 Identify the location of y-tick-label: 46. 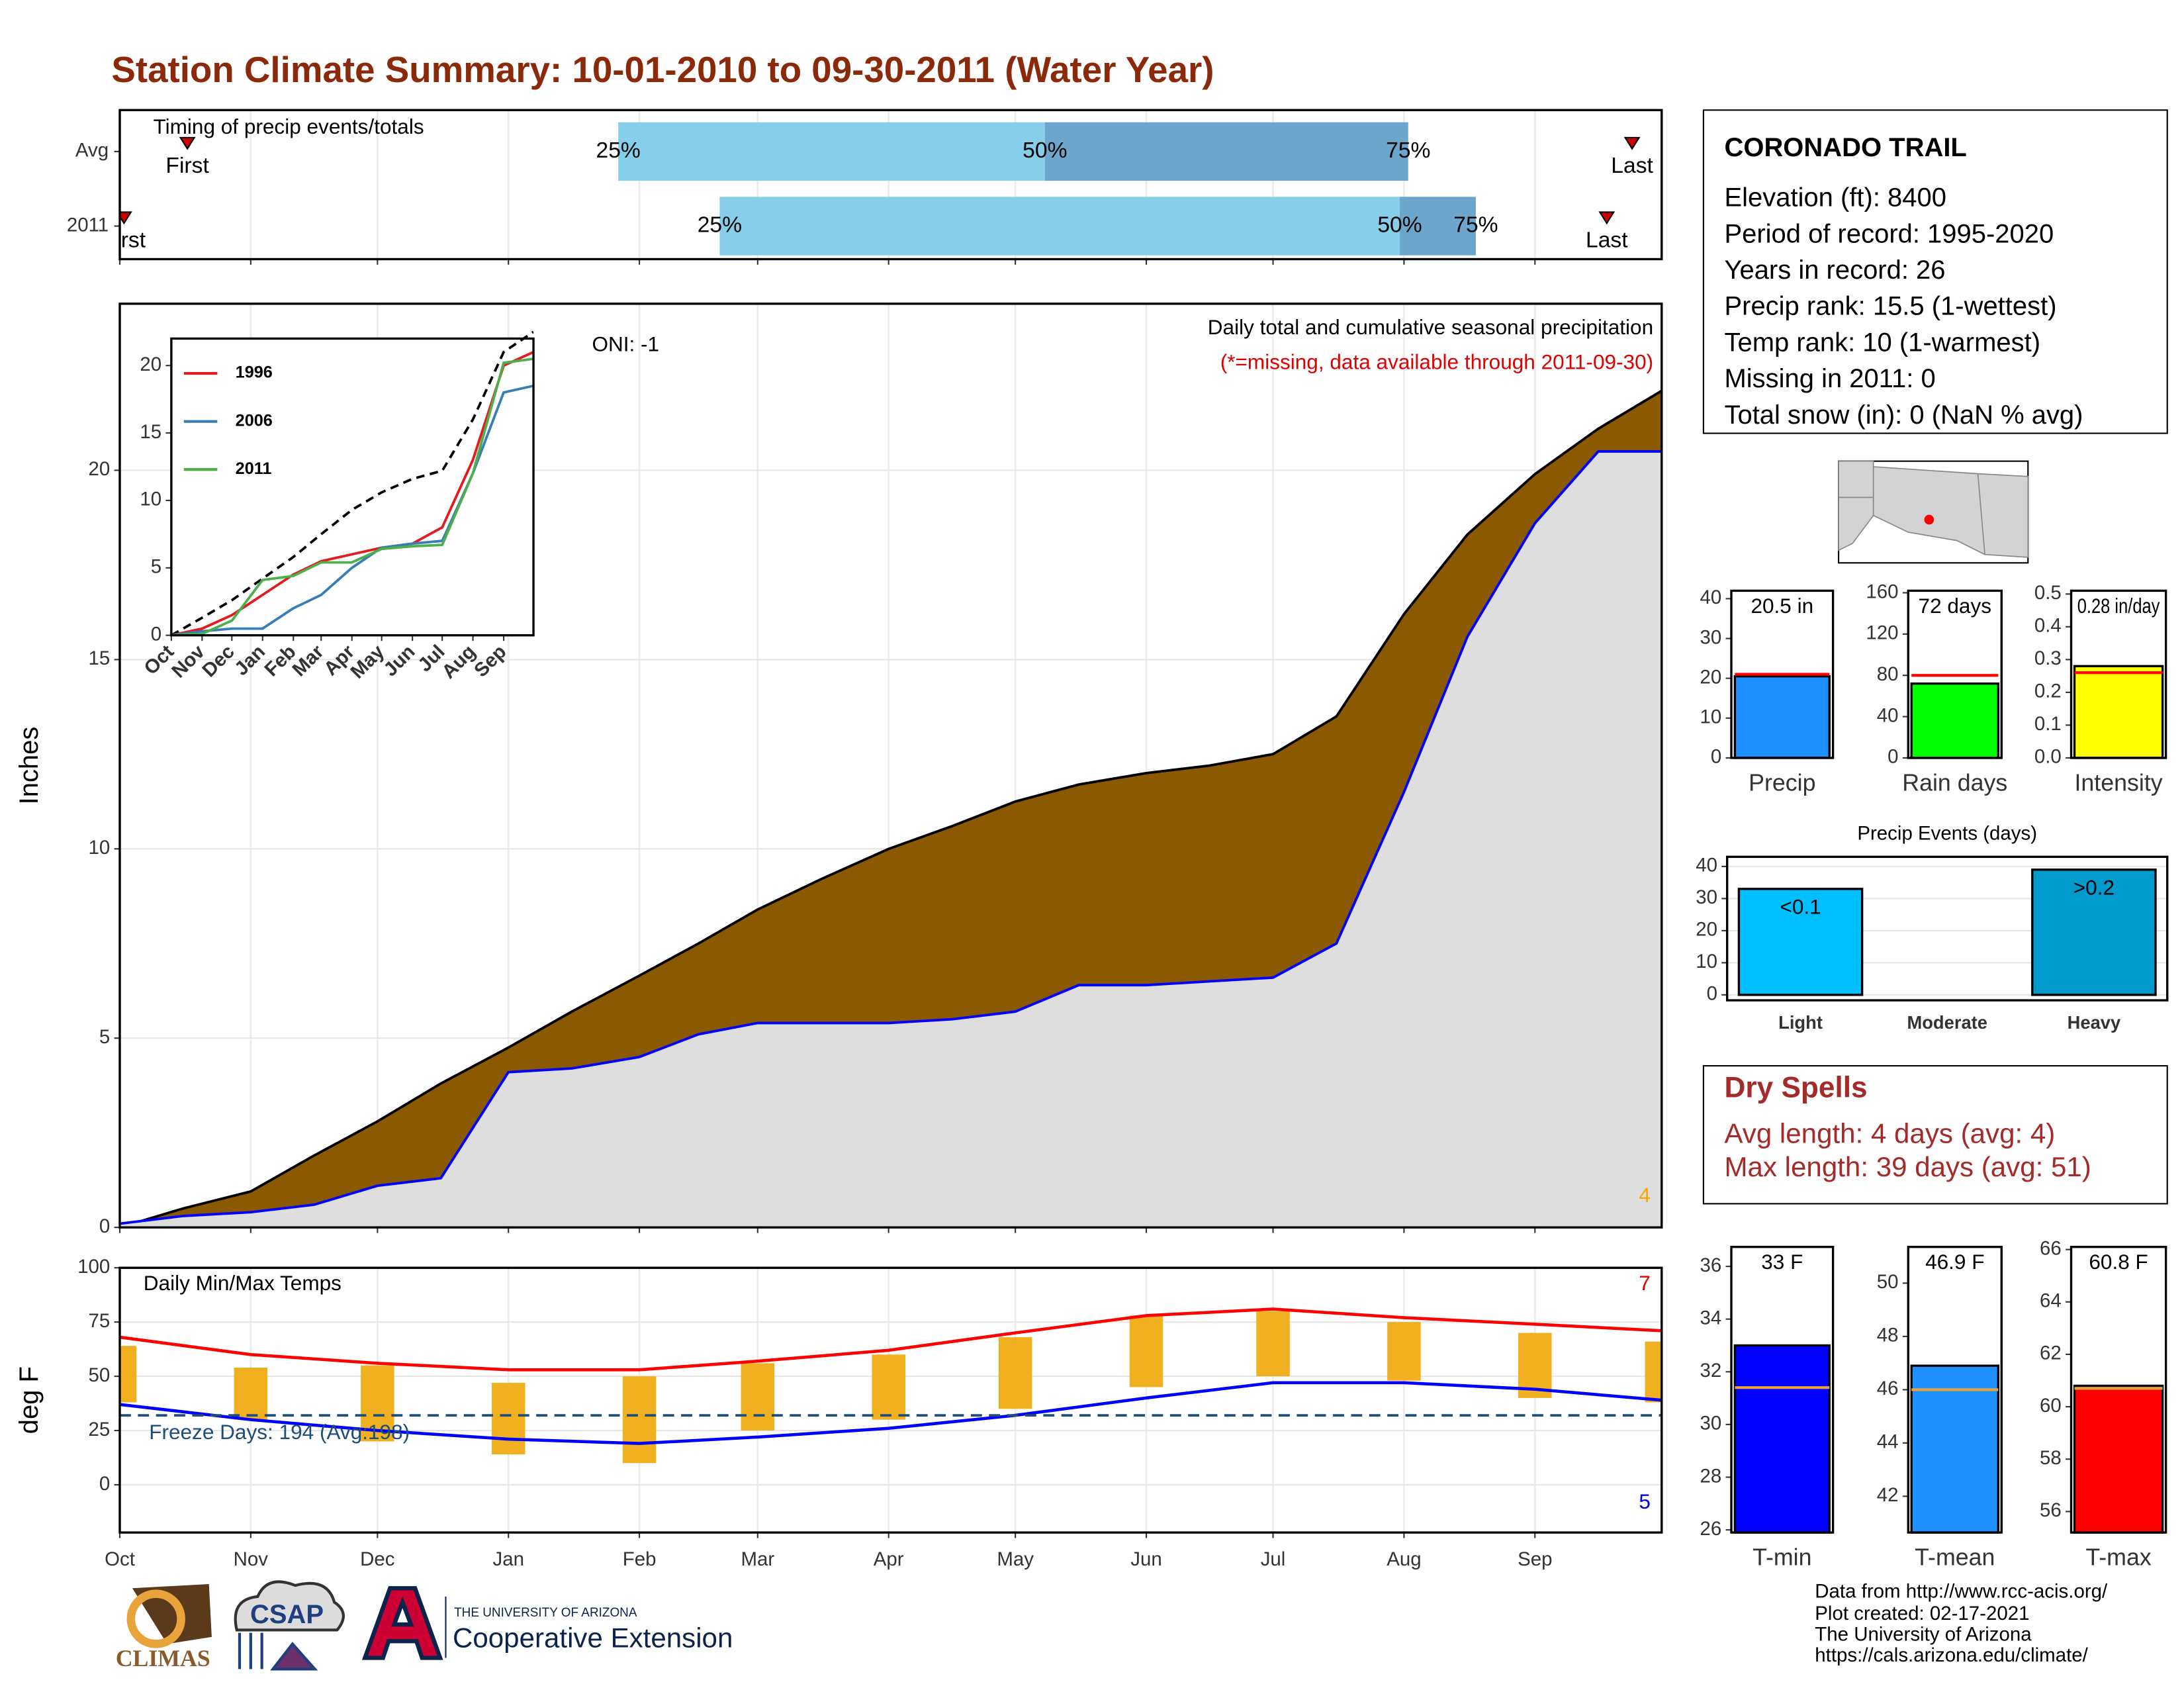
(1888, 1388).